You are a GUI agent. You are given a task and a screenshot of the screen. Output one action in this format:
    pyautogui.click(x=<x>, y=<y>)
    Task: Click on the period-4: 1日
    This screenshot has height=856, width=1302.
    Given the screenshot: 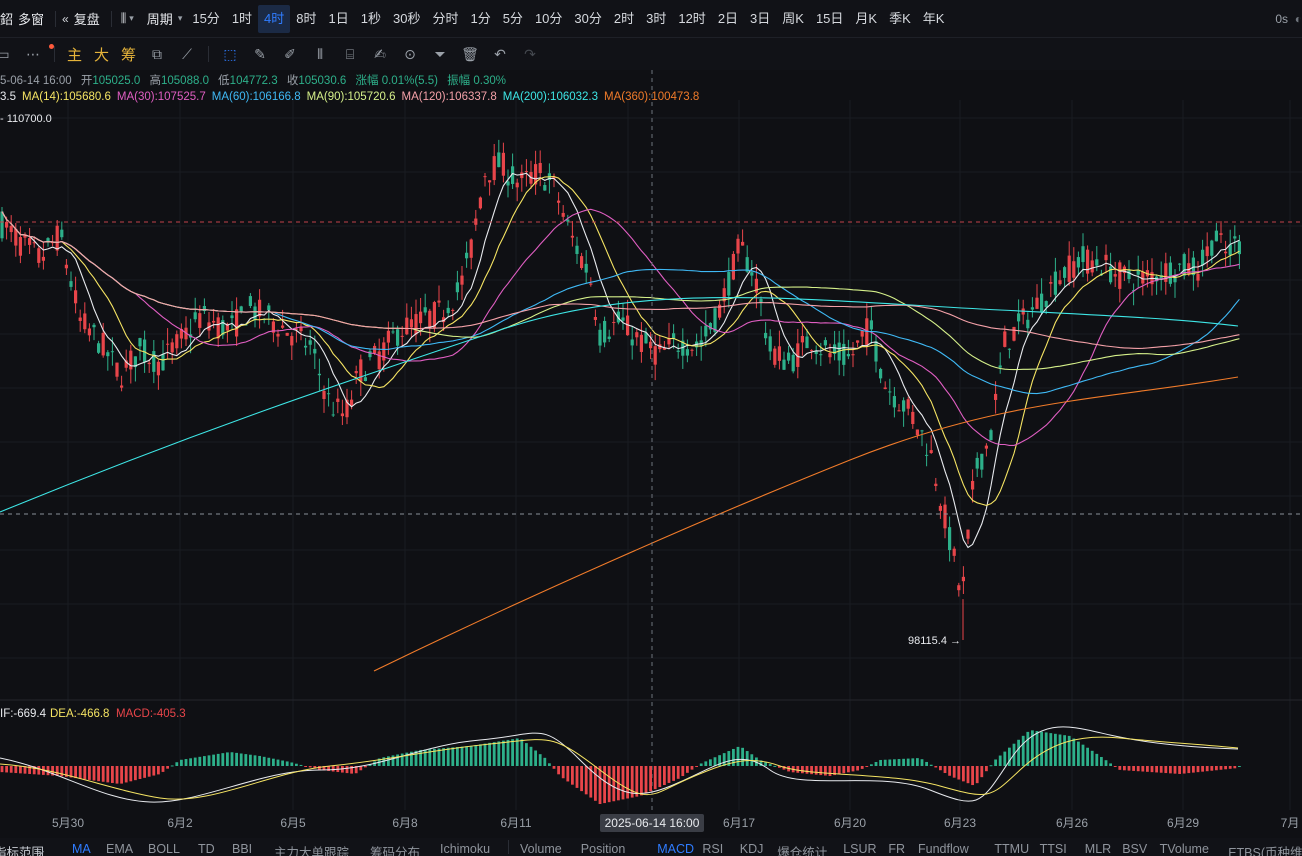 What is the action you would take?
    pyautogui.click(x=338, y=18)
    